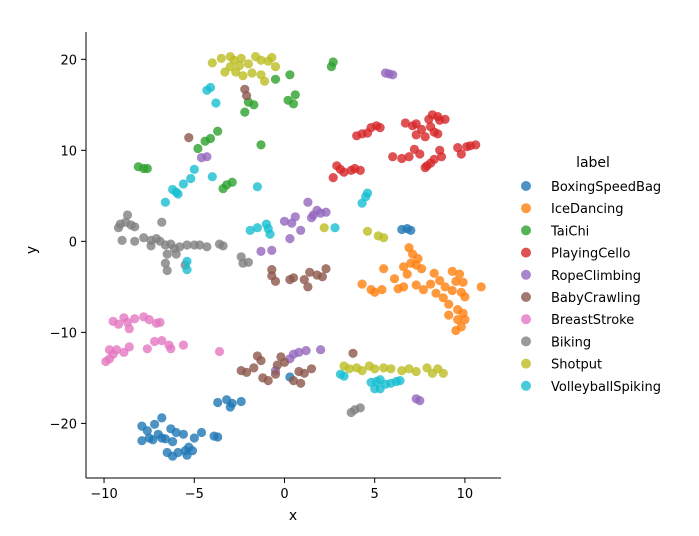  I want to click on x-tick-label: −5, so click(194, 494).